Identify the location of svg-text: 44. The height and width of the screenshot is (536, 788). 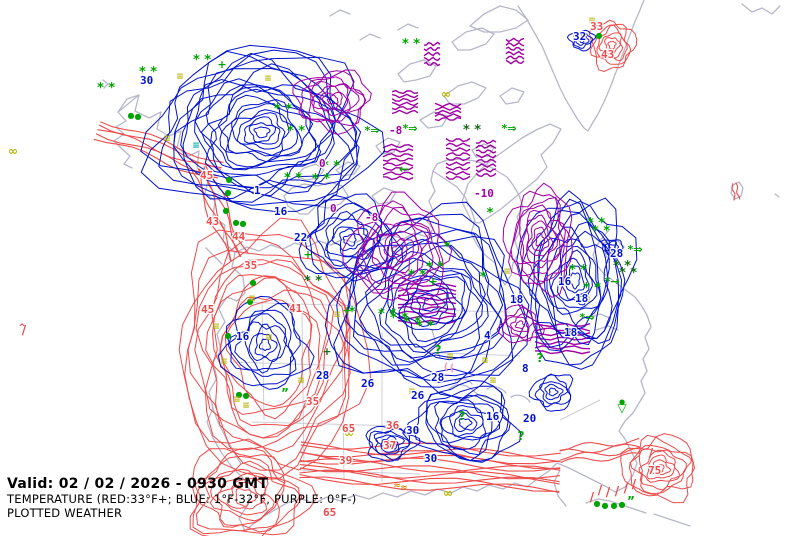
(239, 236).